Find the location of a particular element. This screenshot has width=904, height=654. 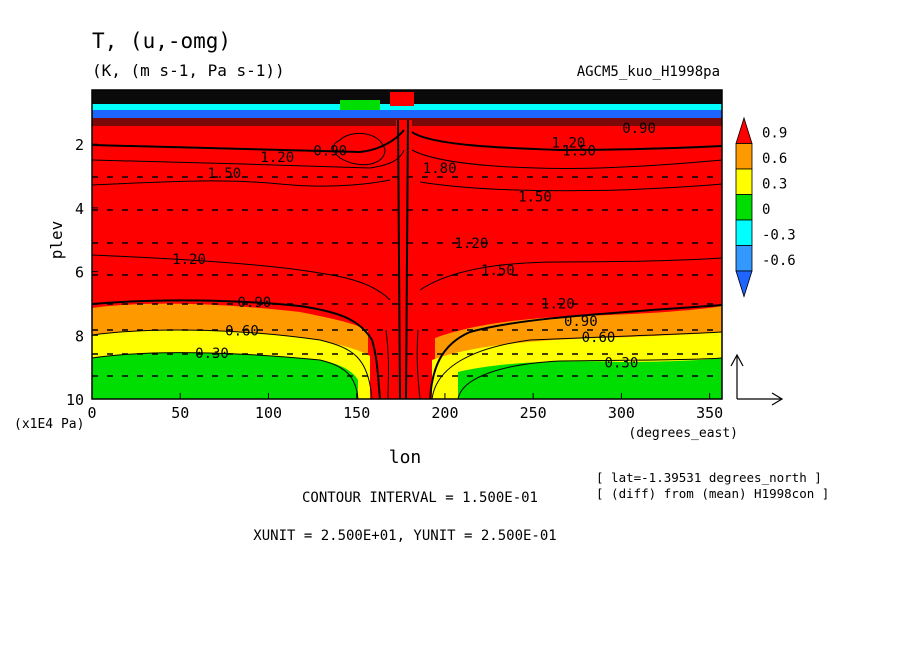

colorbar: 0.9 0.6 0.3 0 -0.3 -0.6 is located at coordinates (765, 207).